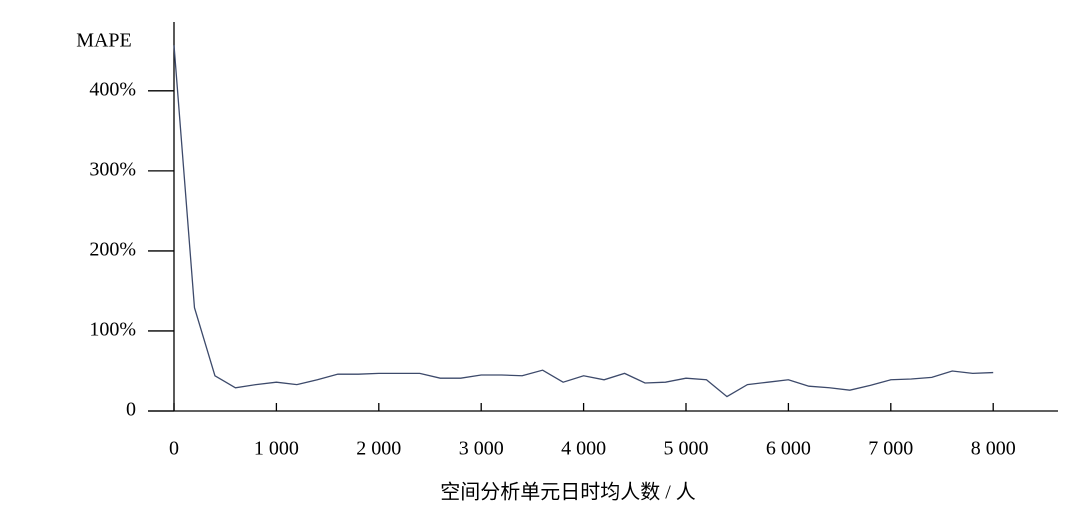 The width and height of the screenshot is (1071, 517). Describe the element at coordinates (568, 492) in the screenshot. I see `x-axis-label: 空间分析单元日时均人数 / 人` at that location.